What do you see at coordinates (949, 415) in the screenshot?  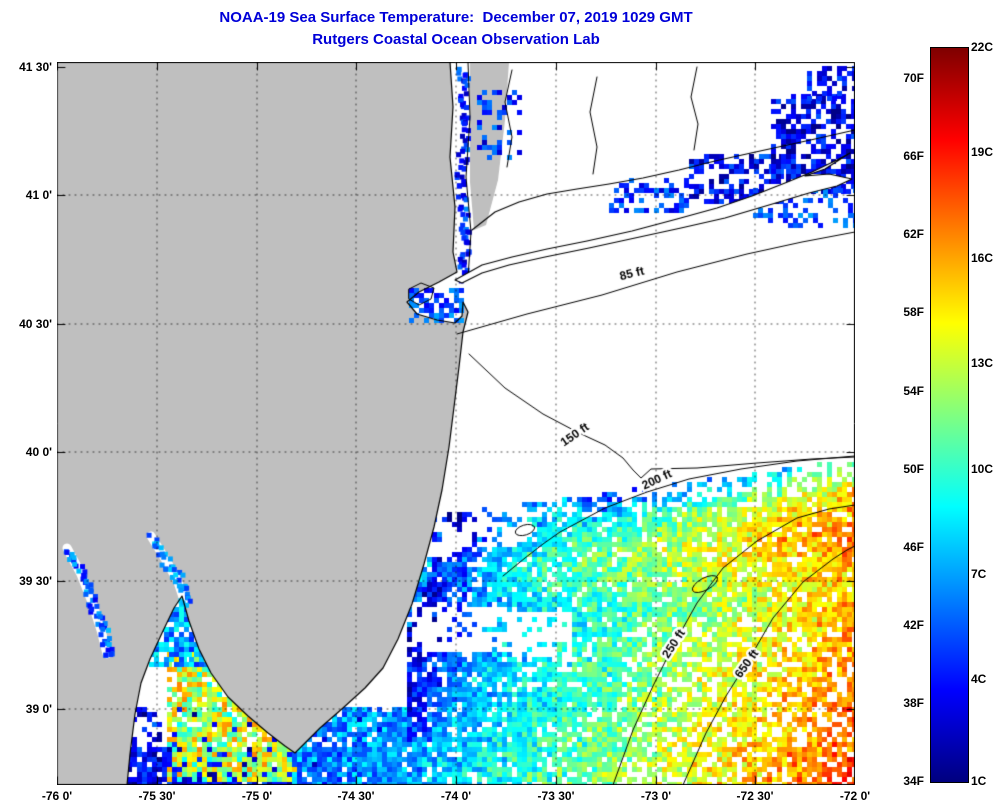 I see `temperature-colorbar` at bounding box center [949, 415].